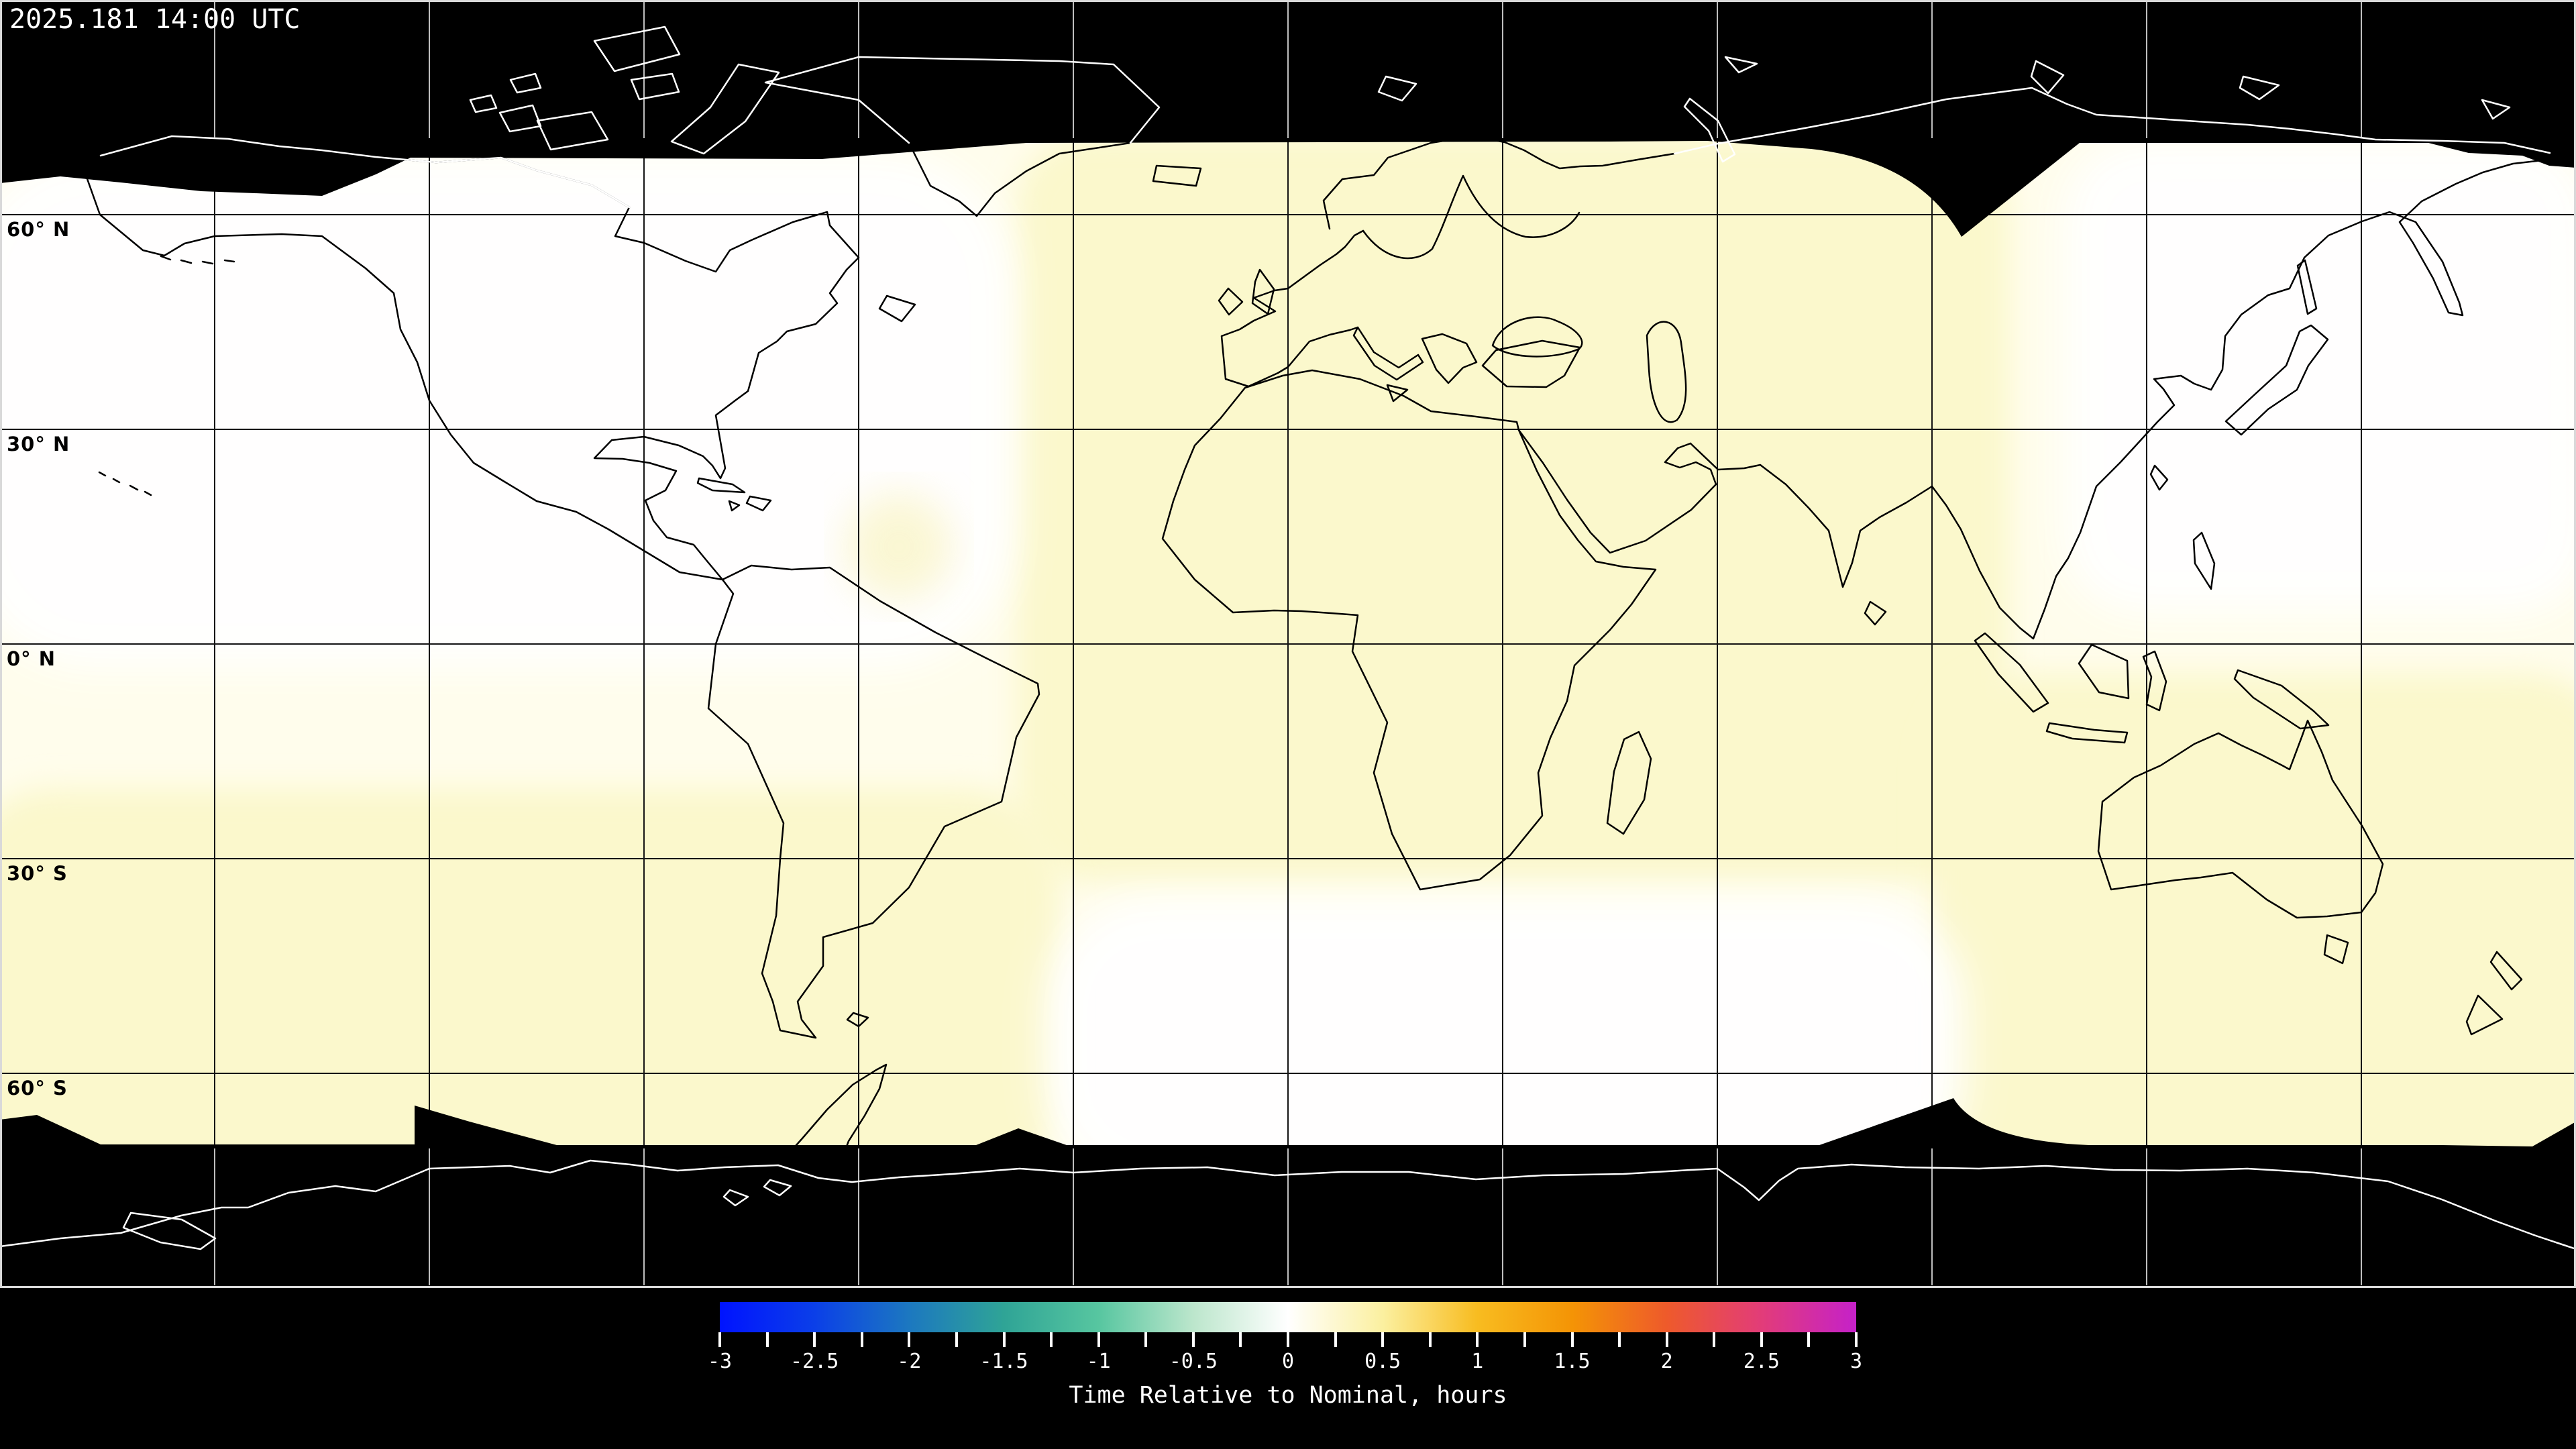  What do you see at coordinates (720, 1361) in the screenshot?
I see `colorbar-tick-label: -3` at bounding box center [720, 1361].